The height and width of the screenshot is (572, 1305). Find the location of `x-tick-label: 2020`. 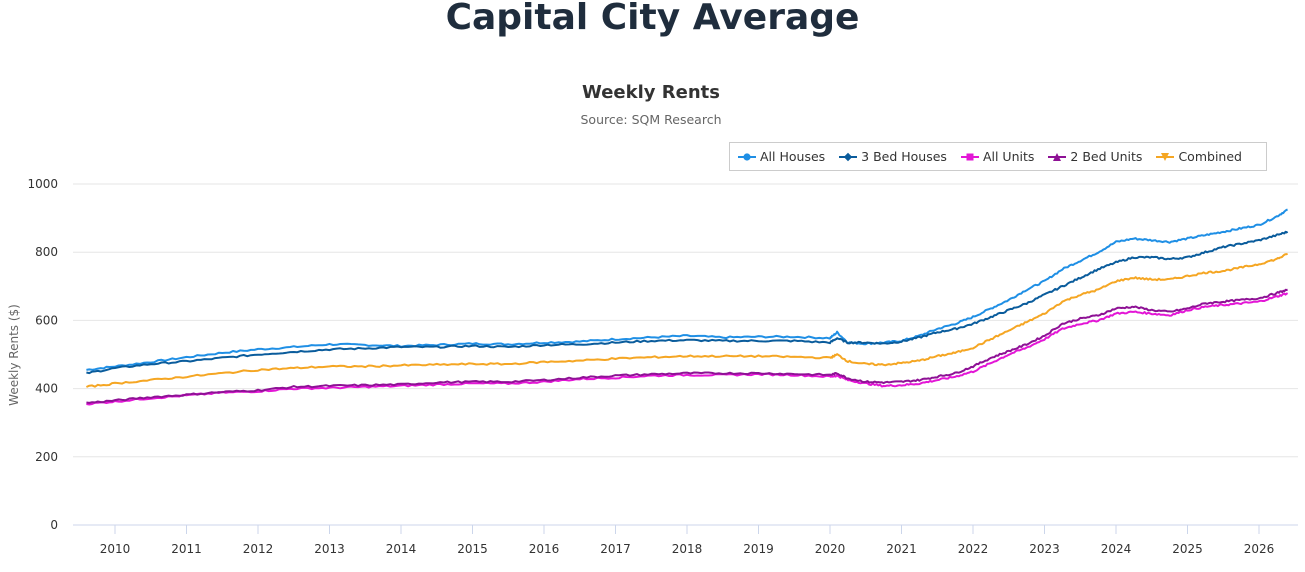

x-tick-label: 2020 is located at coordinates (830, 549).